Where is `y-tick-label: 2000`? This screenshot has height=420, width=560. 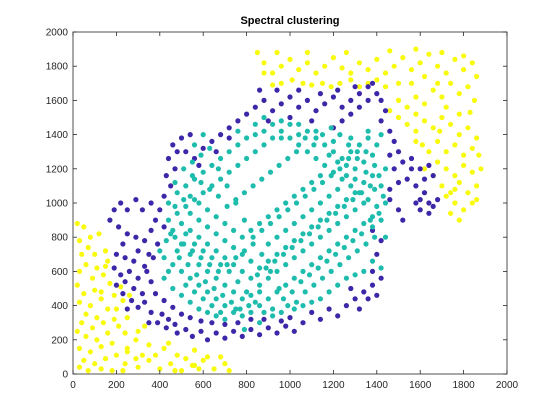 y-tick-label: 2000 is located at coordinates (57, 33).